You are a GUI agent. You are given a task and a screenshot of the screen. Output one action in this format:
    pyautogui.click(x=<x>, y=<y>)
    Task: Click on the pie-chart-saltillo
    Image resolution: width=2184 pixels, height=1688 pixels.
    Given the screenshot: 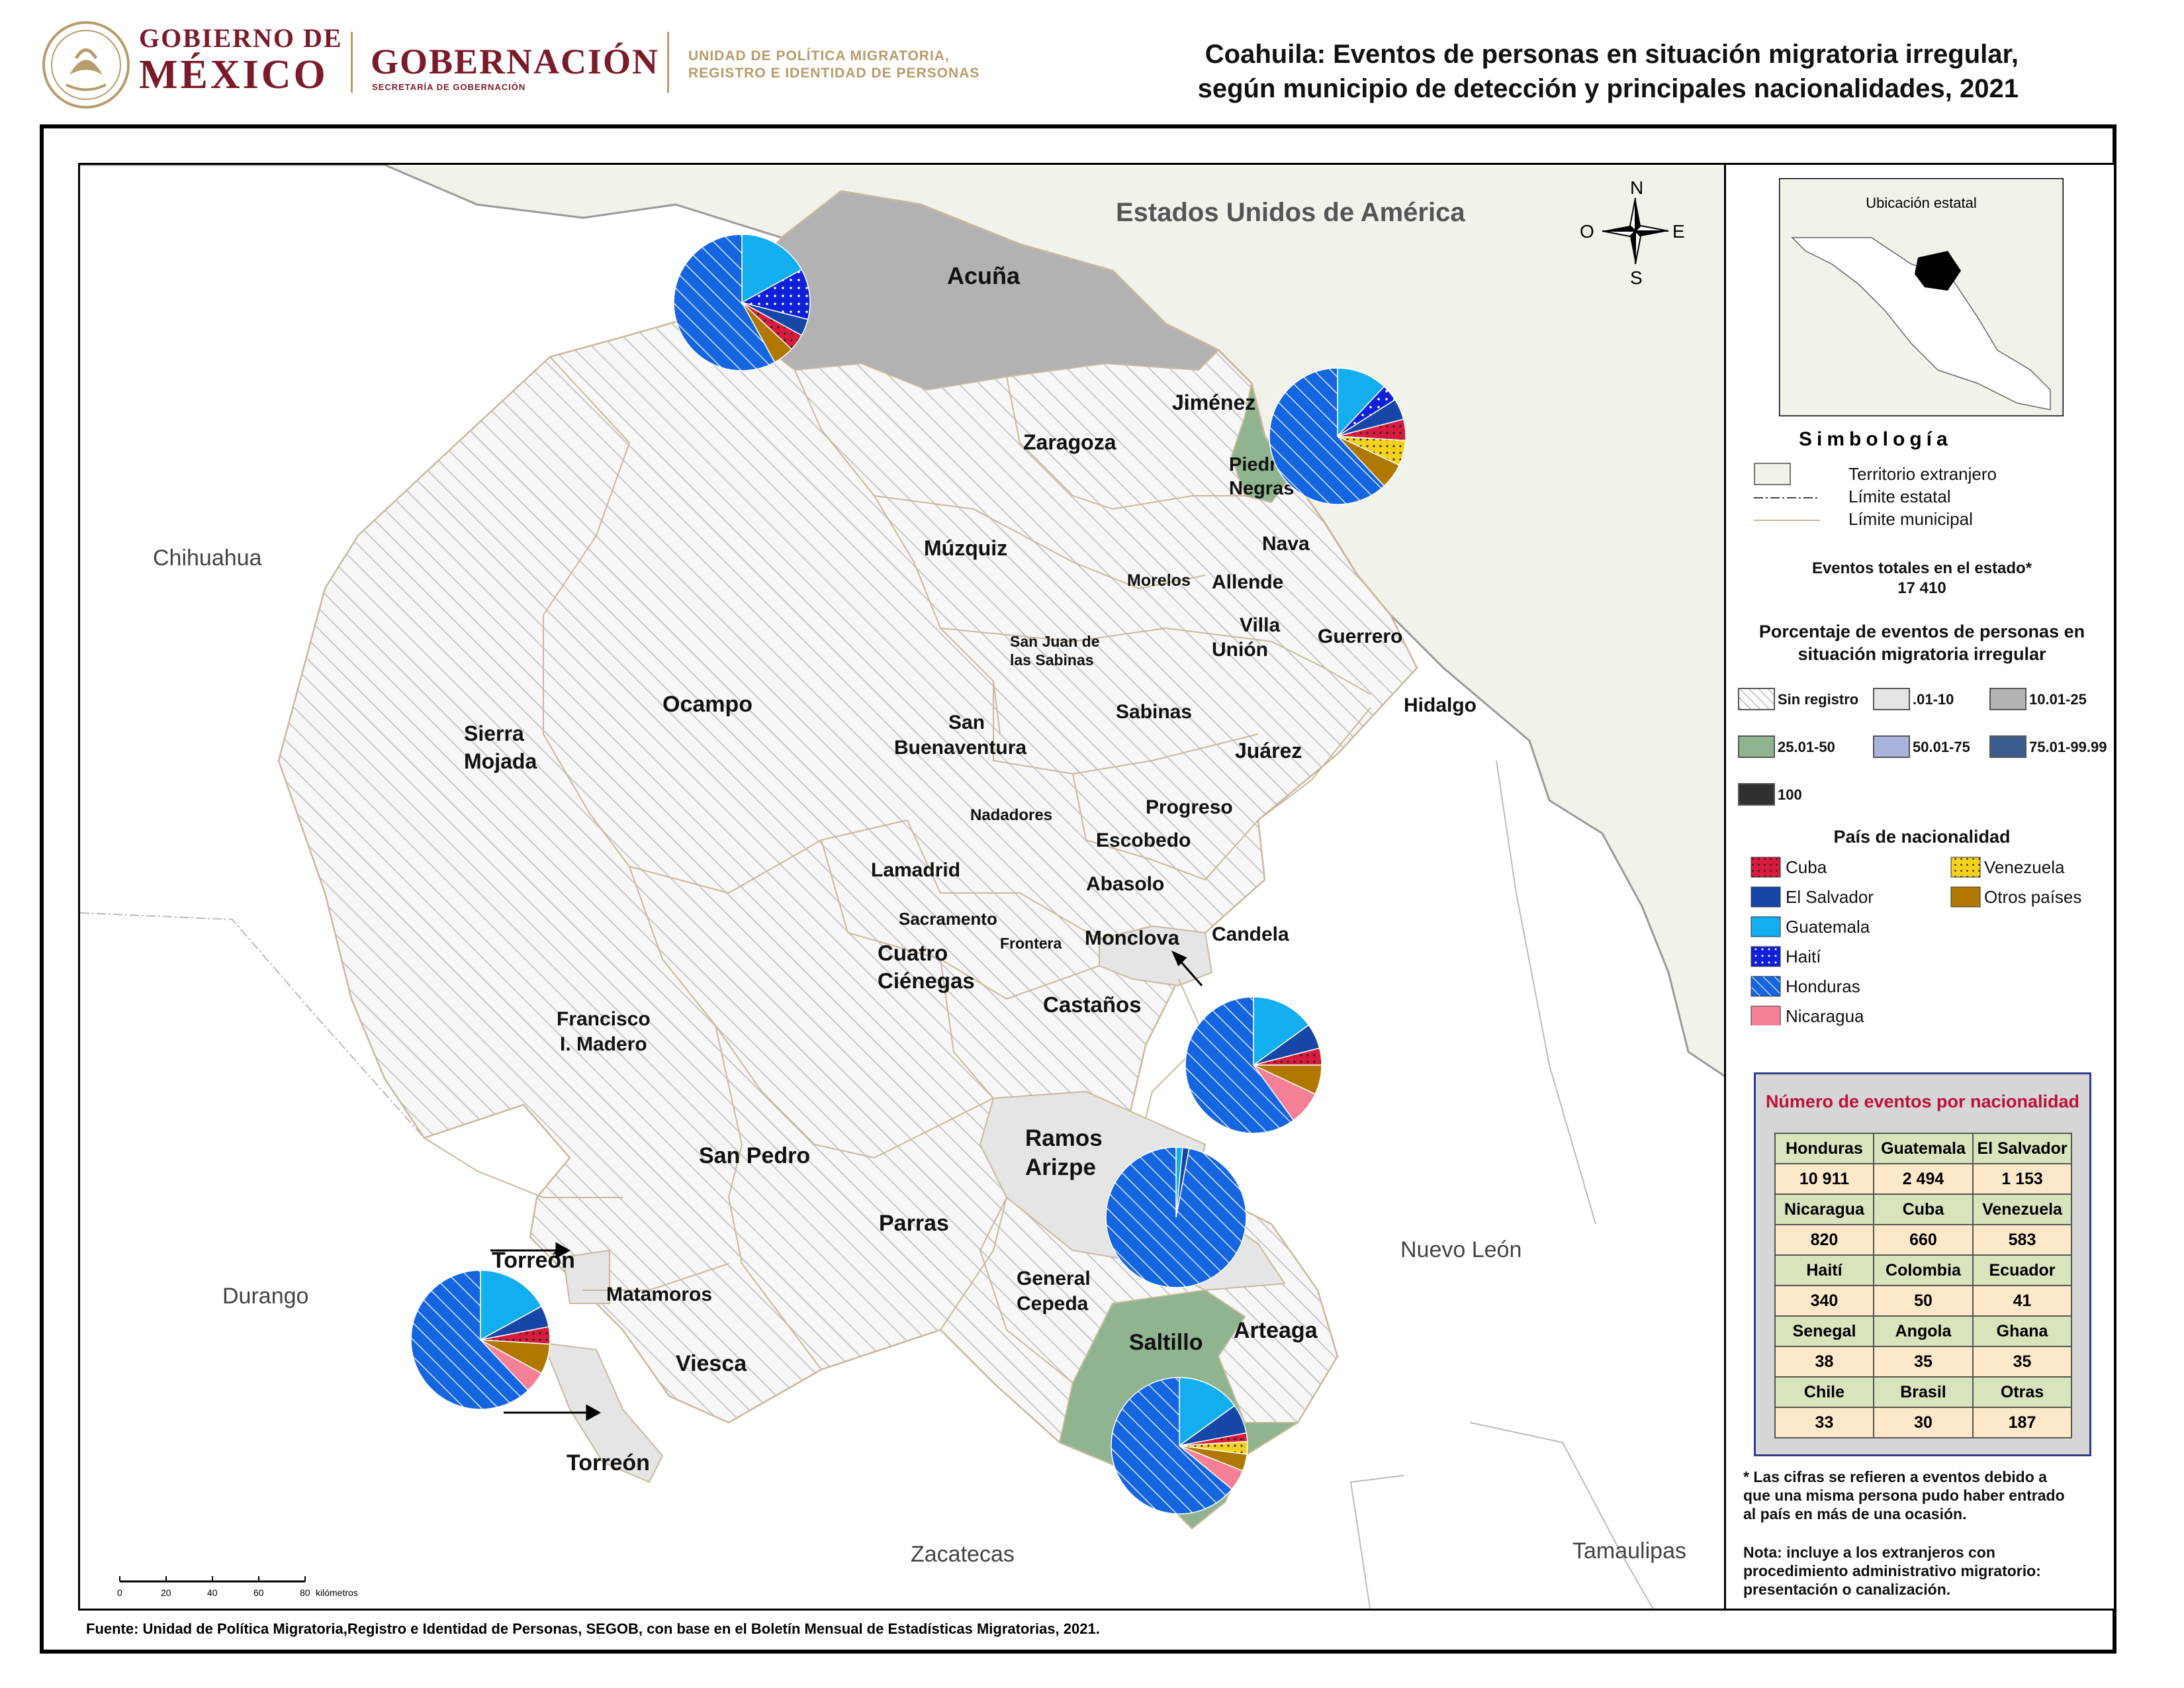 What is the action you would take?
    pyautogui.click(x=1179, y=1446)
    